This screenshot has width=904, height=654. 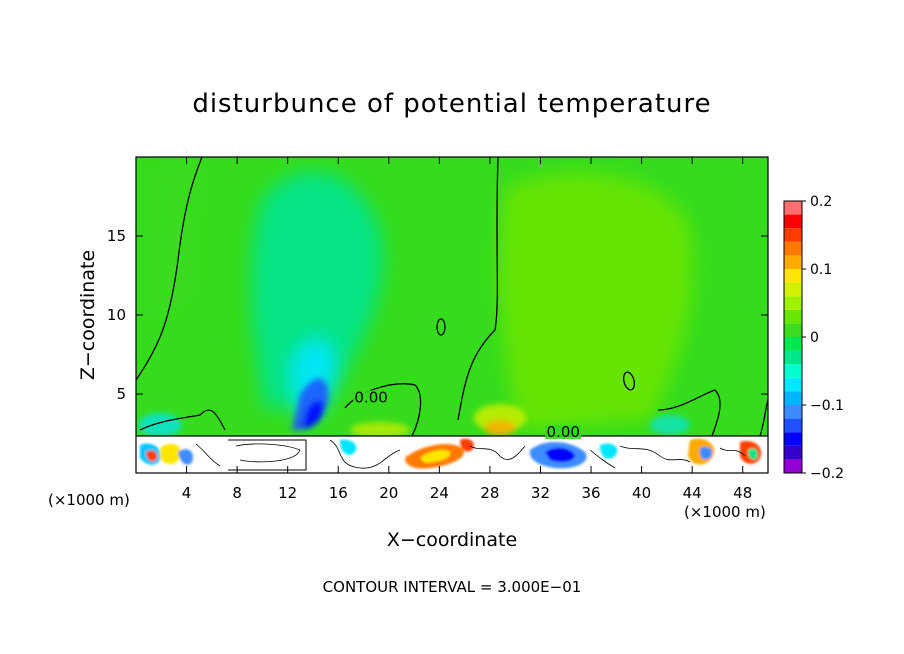 What do you see at coordinates (169, 269) in the screenshot?
I see `contour-line-left` at bounding box center [169, 269].